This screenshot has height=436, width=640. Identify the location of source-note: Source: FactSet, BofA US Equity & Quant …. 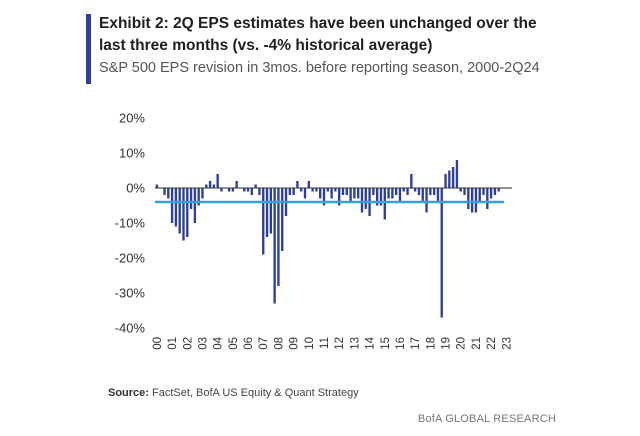
(233, 393).